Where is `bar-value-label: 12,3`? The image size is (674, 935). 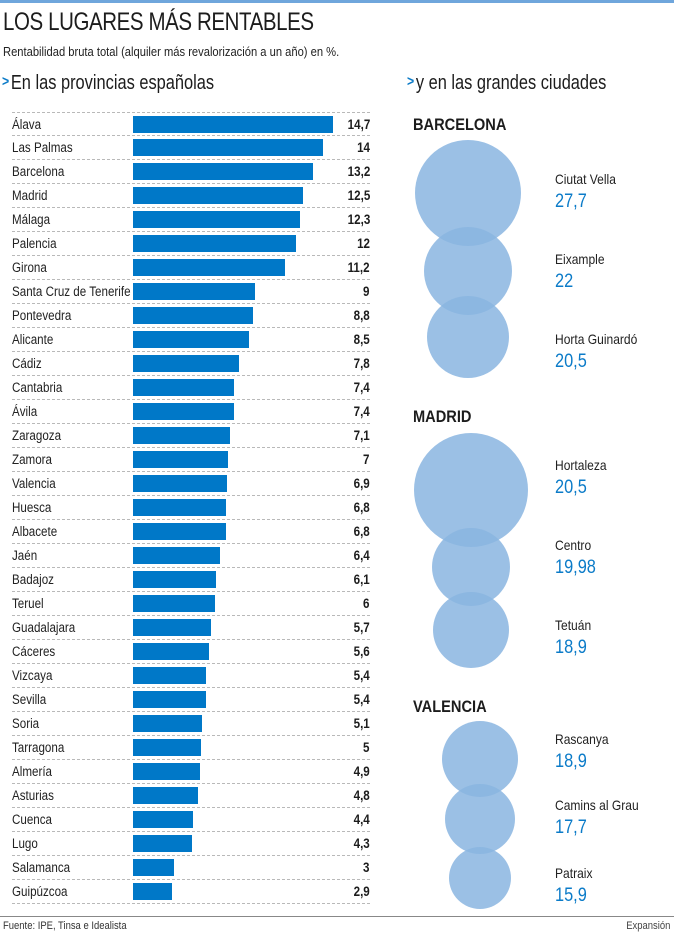
bar-value-label: 12,3 is located at coordinates (358, 219).